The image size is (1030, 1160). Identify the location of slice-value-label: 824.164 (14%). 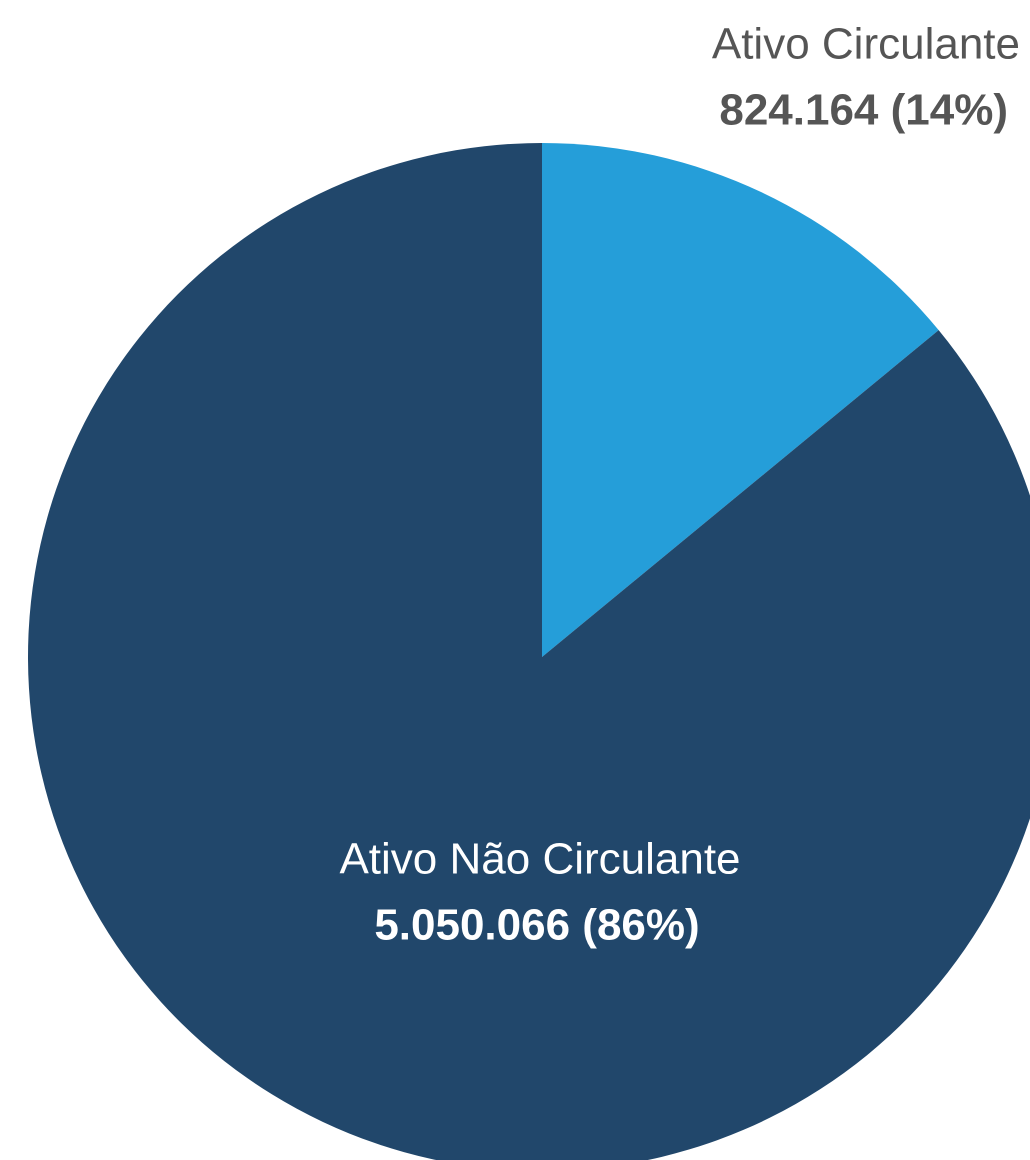
(863, 110).